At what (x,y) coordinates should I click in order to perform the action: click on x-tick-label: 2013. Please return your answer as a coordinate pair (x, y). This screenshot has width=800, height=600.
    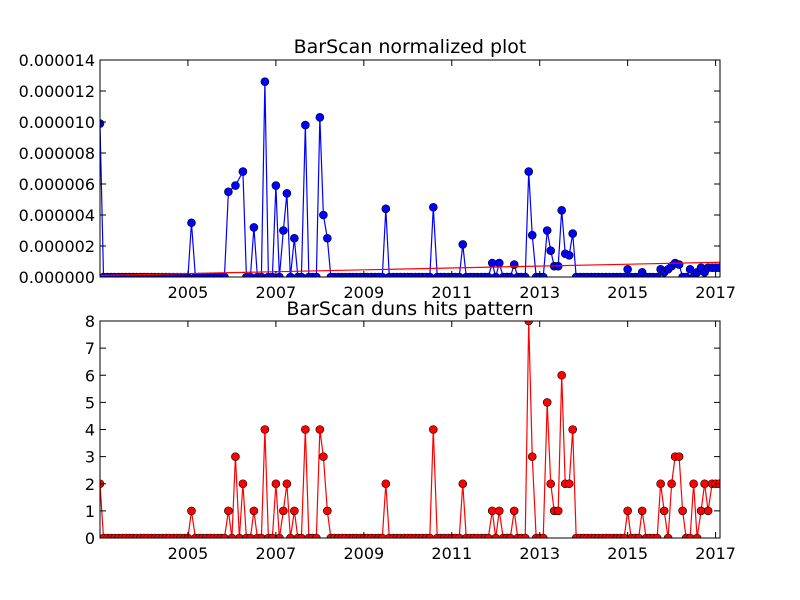
    Looking at the image, I should click on (539, 292).